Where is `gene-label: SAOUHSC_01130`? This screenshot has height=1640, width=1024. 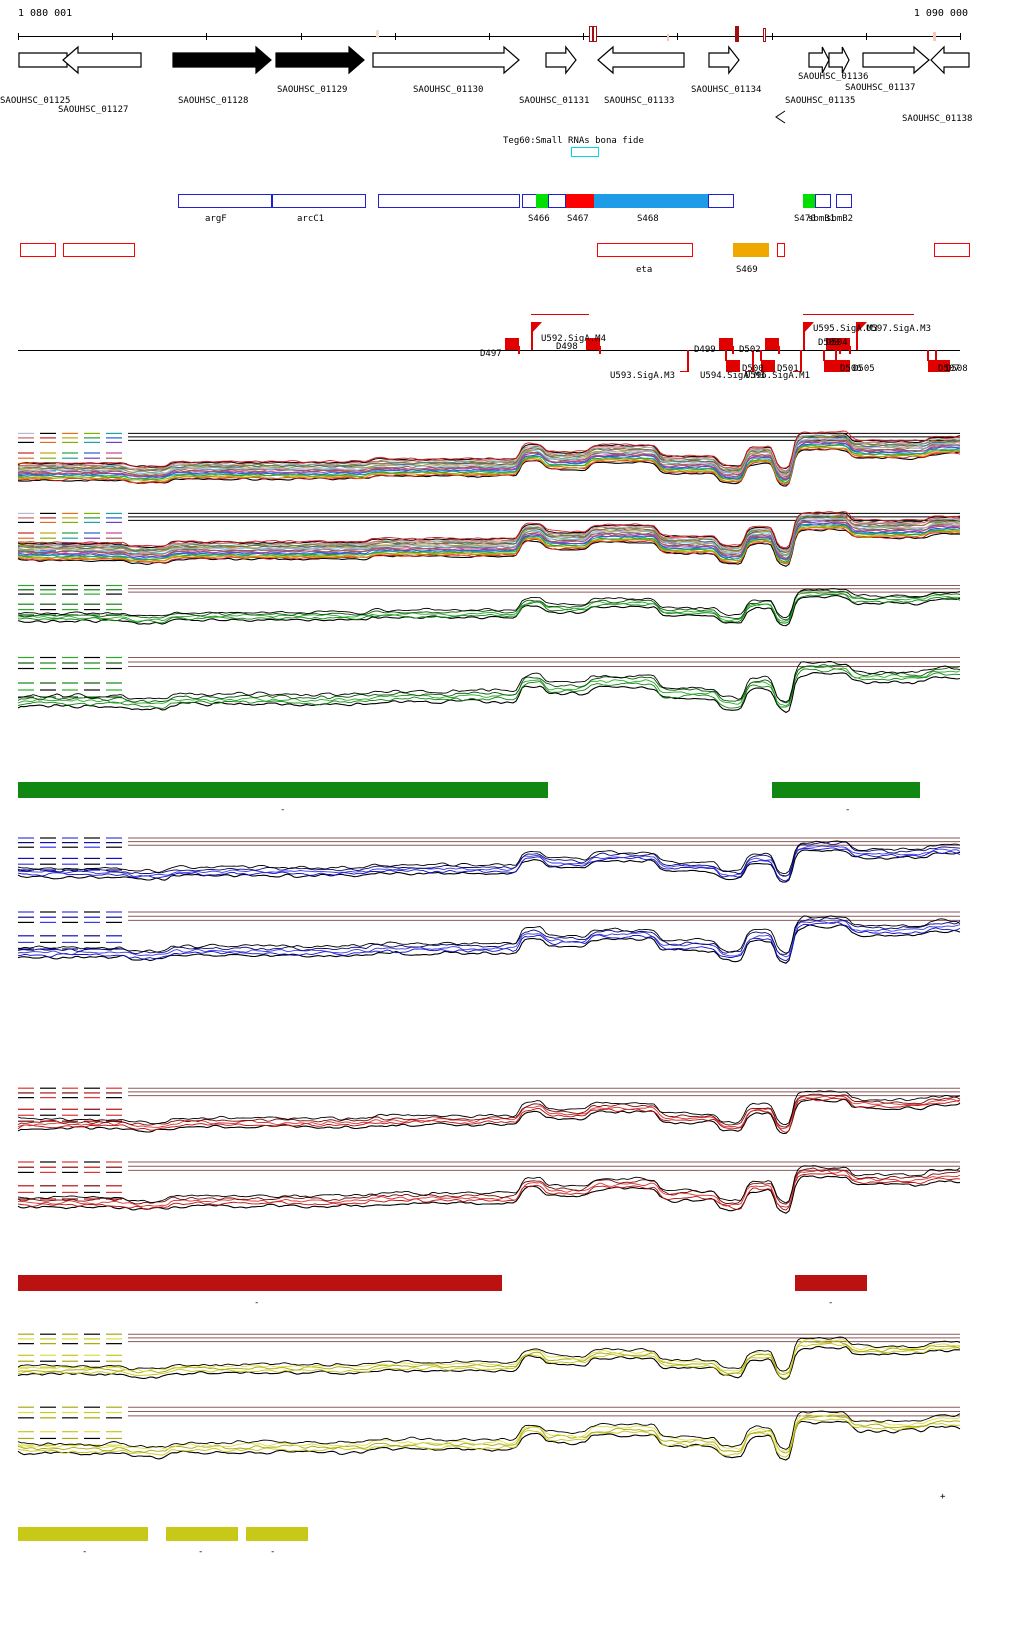 gene-label: SAOUHSC_01130 is located at coordinates (448, 90).